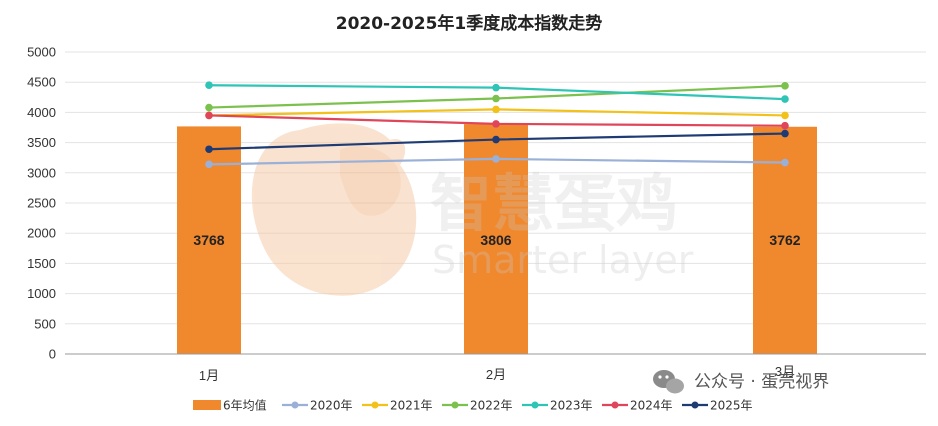  Describe the element at coordinates (209, 375) in the screenshot. I see `x-tick-label: 1月` at that location.